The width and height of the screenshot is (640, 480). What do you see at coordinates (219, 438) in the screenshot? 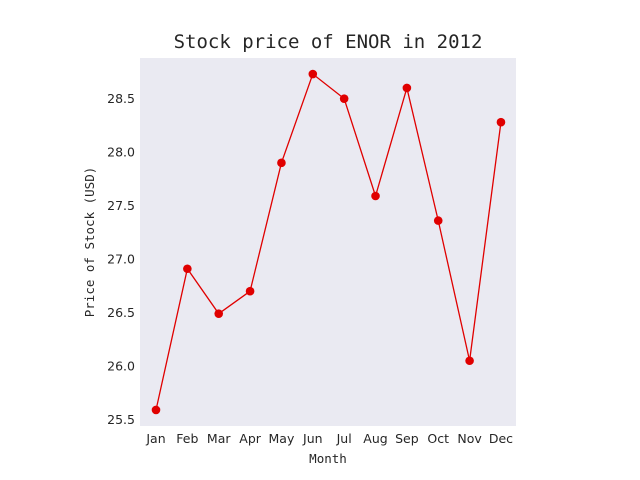
I see `x-tick-label: Mar` at bounding box center [219, 438].